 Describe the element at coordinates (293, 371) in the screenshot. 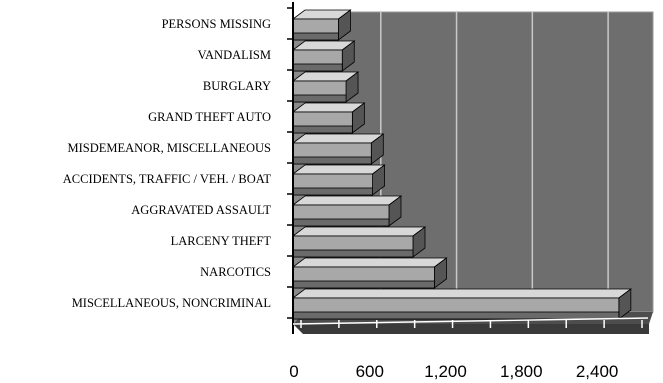

I see `x-tick-label: 0` at that location.